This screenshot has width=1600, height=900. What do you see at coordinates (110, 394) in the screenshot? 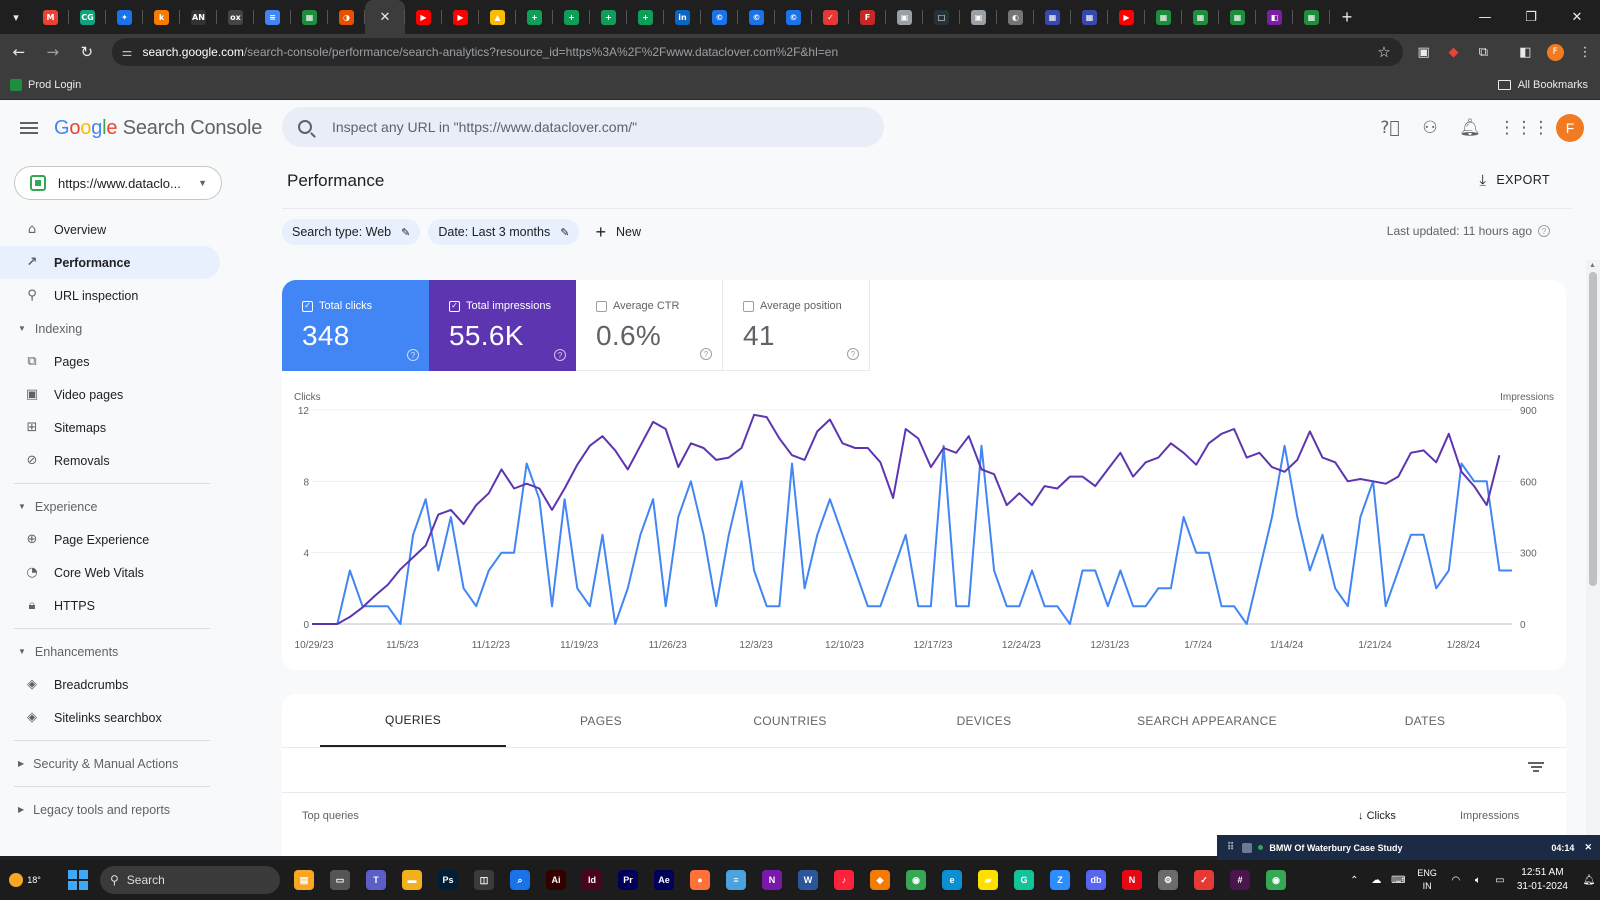
I see `sidebar-item-video-pages: ▣ Video pages` at bounding box center [110, 394].